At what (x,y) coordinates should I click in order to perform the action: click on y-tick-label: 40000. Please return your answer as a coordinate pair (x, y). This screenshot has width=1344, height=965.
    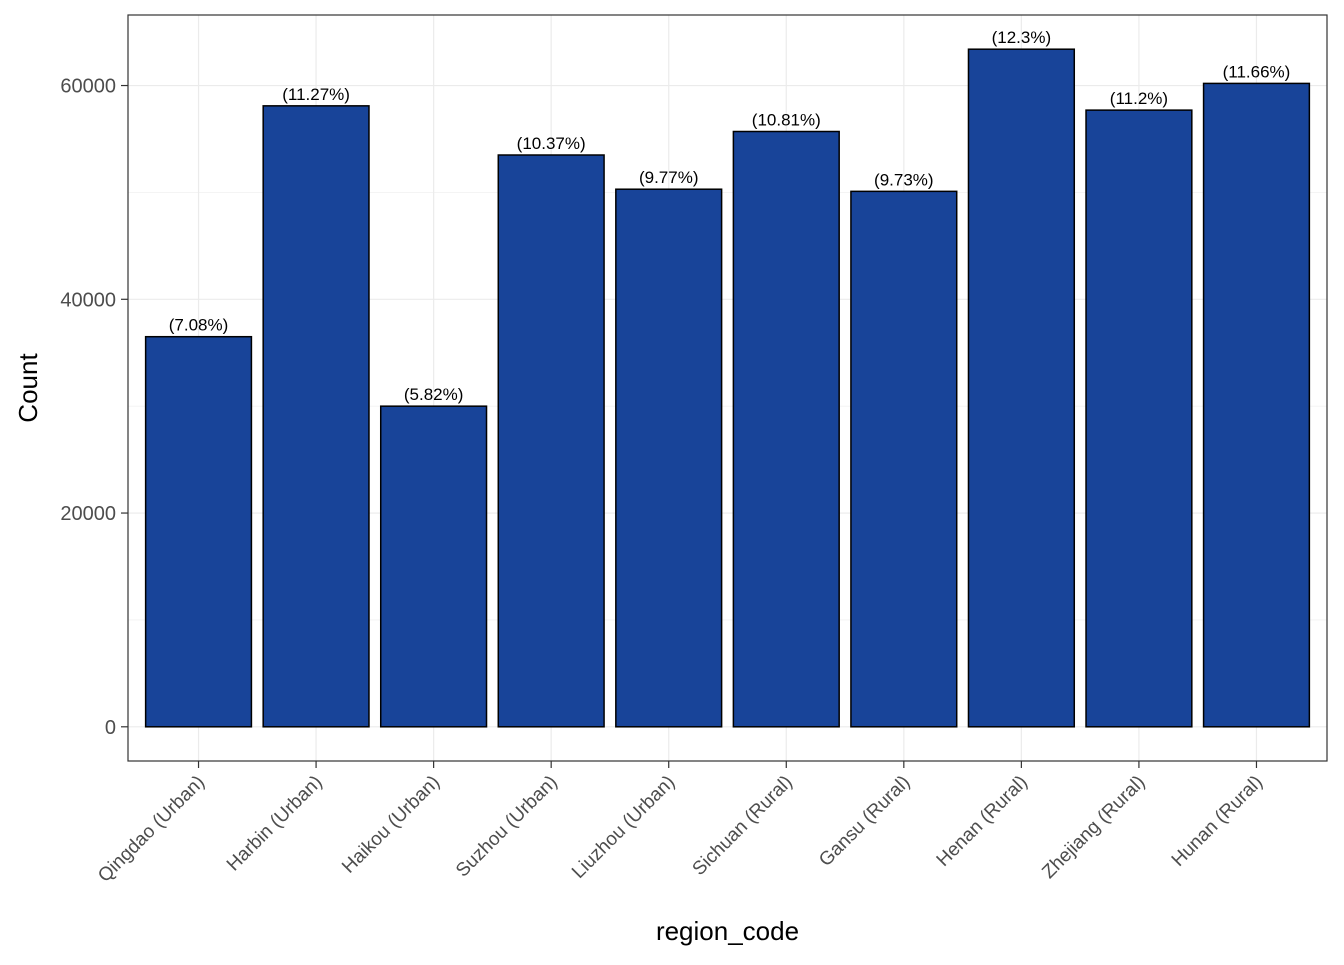
    Looking at the image, I should click on (88, 300).